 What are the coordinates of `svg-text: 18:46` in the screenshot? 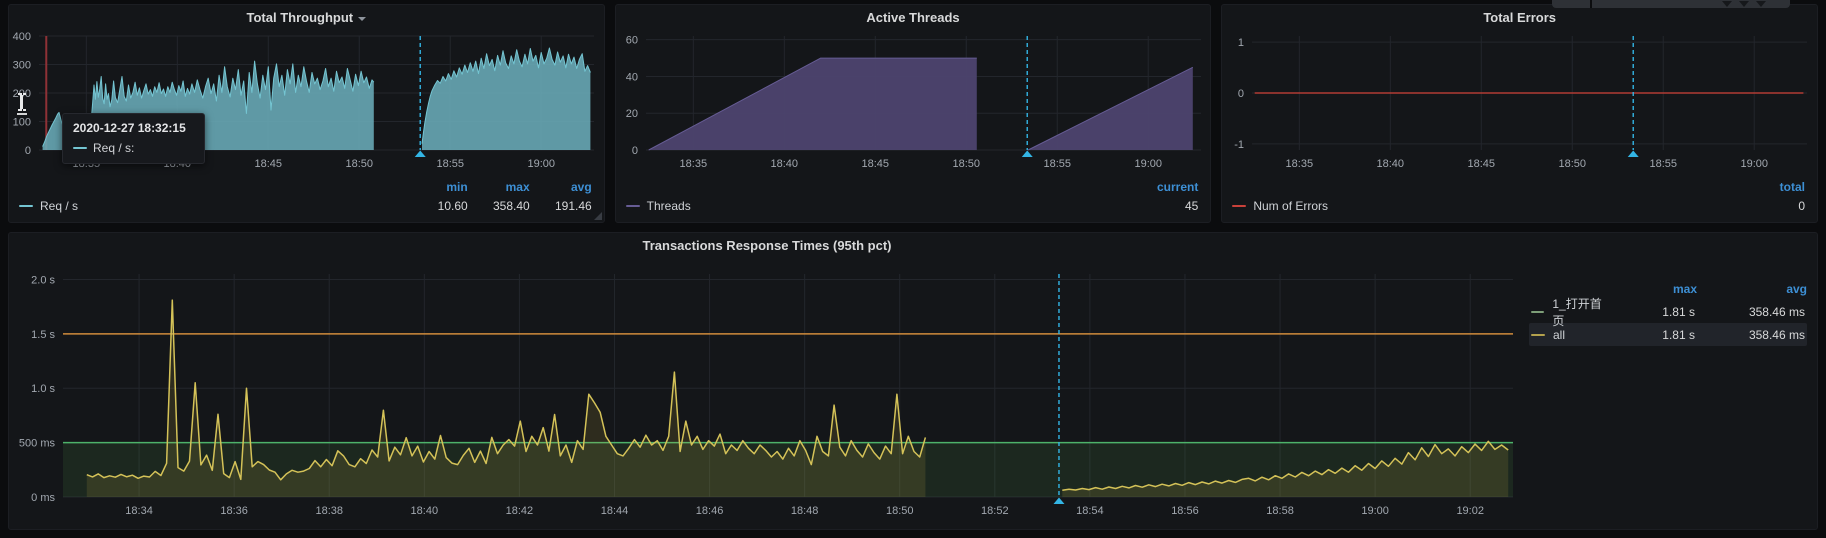 It's located at (710, 511).